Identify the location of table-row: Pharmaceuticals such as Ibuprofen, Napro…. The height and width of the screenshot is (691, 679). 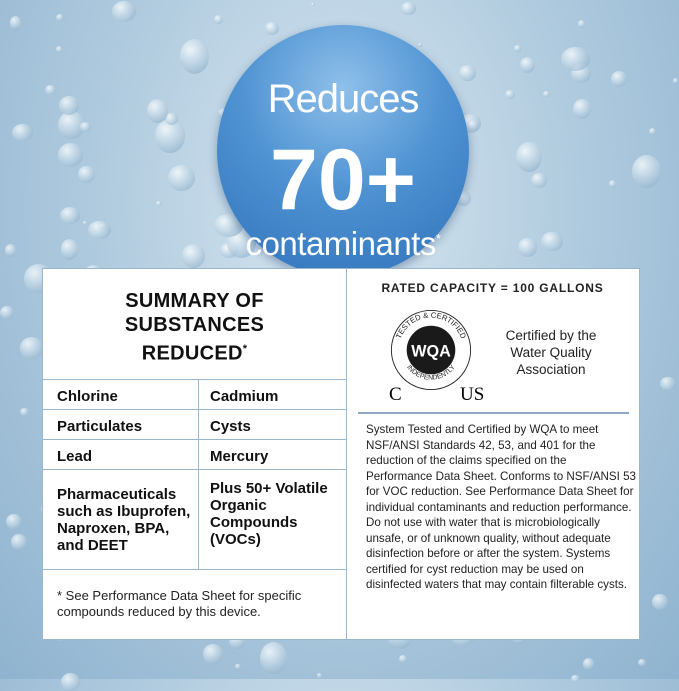
(194, 519).